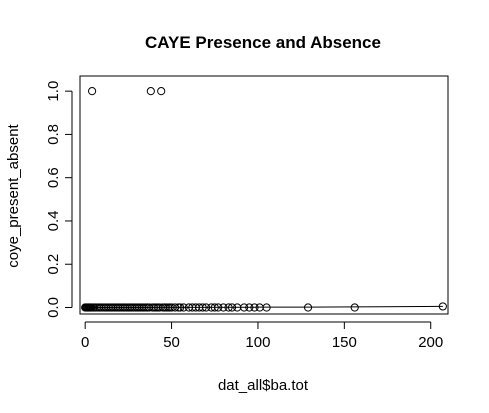 The height and width of the screenshot is (413, 489). What do you see at coordinates (263, 385) in the screenshot?
I see `x-axis-label: dat_all$ba.tot` at bounding box center [263, 385].